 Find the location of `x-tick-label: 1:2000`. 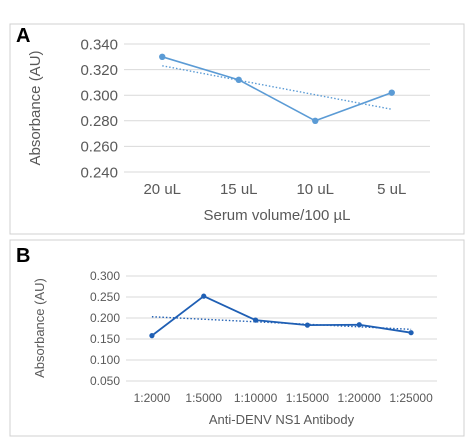

x-tick-label: 1:2000 is located at coordinates (152, 398).